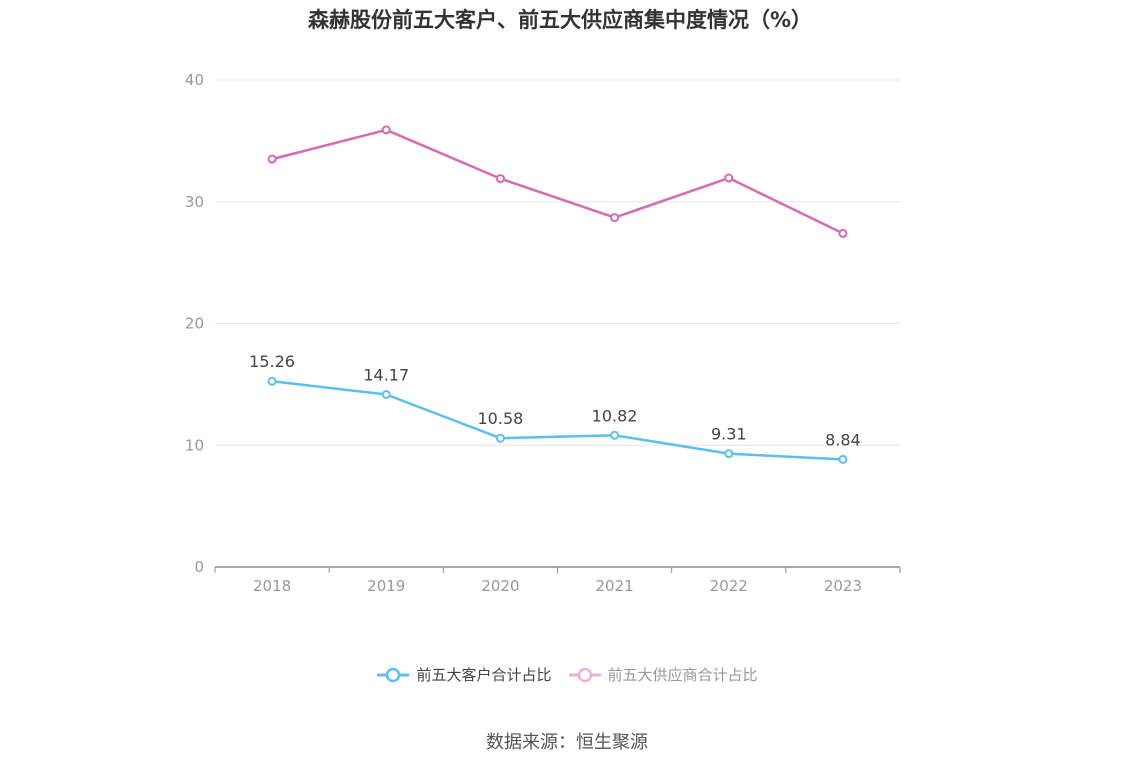 This screenshot has height=766, width=1134. I want to click on x-tick-label: 2020, so click(500, 586).